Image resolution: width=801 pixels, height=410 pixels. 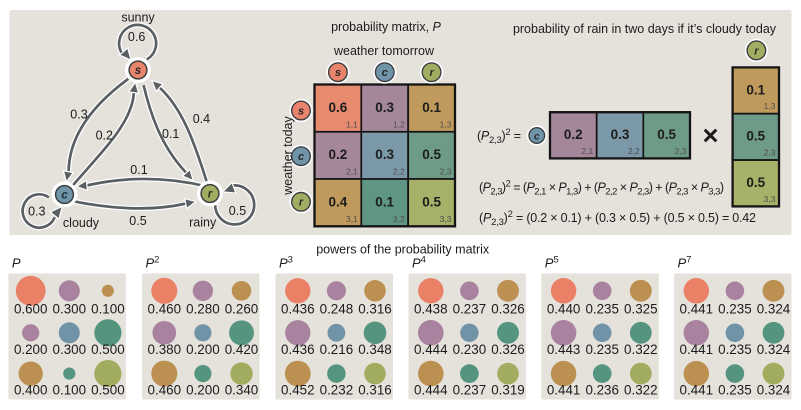 What do you see at coordinates (337, 349) in the screenshot?
I see `svg-text: 0.216` at bounding box center [337, 349].